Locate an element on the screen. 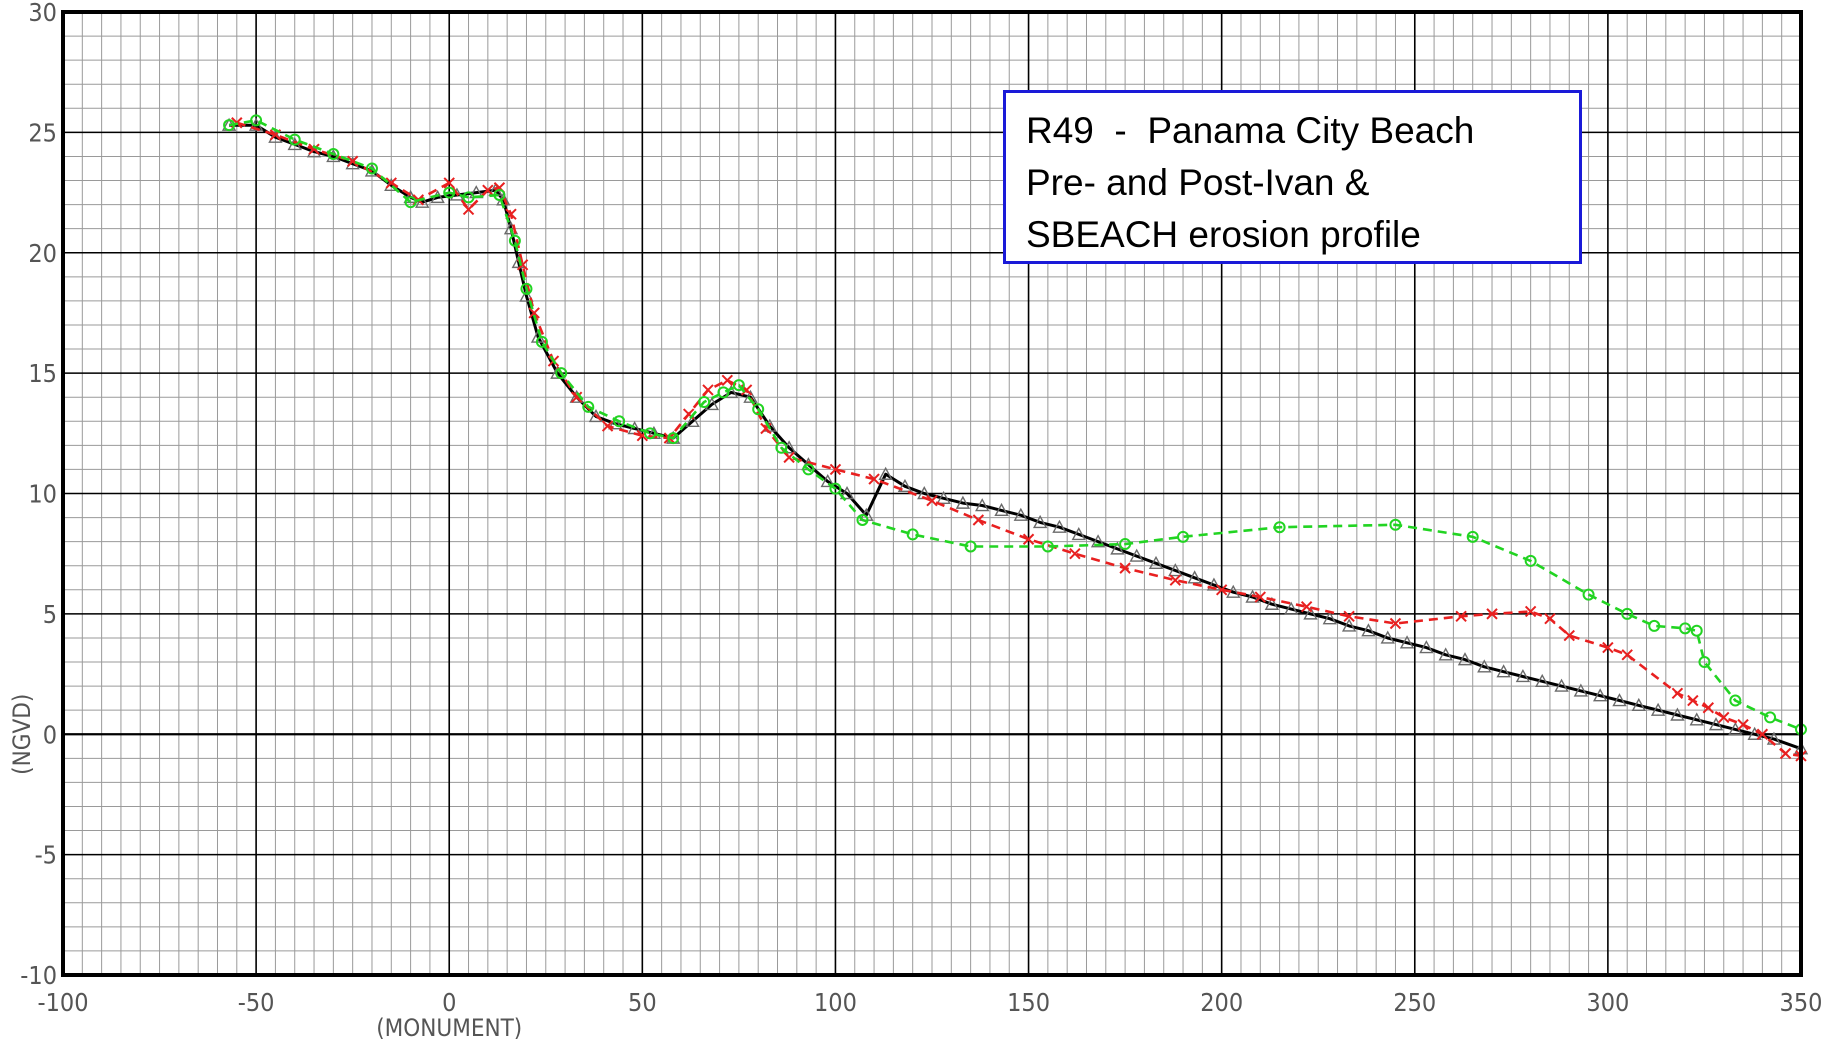  x-tick-label: 200 is located at coordinates (1221, 1002).